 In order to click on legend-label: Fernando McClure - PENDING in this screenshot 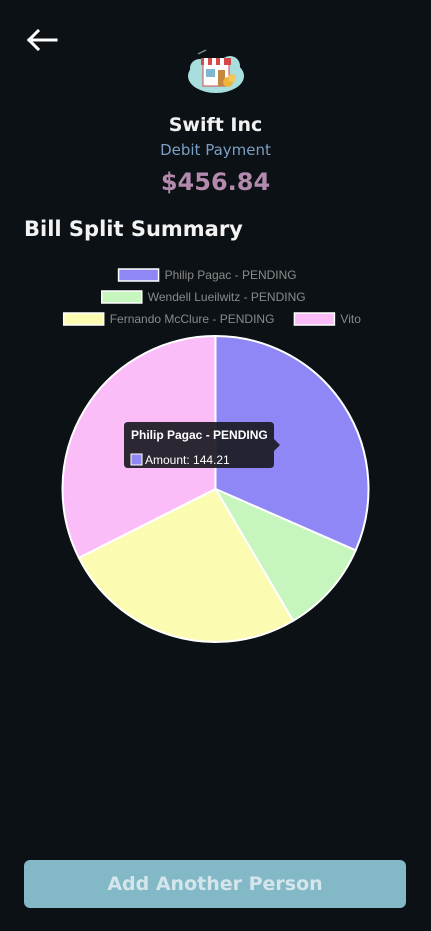, I will do `click(192, 319)`.